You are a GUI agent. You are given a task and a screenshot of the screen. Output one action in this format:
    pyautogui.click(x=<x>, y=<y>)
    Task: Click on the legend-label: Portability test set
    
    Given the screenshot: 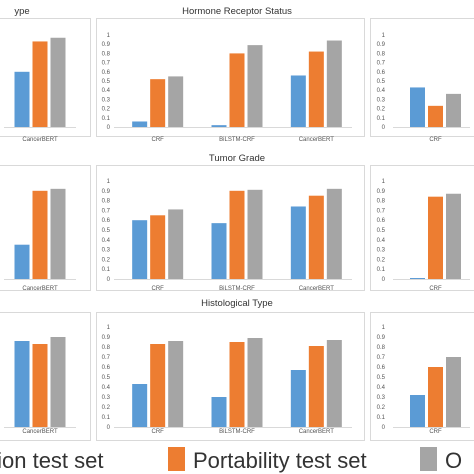 What is the action you would take?
    pyautogui.click(x=280, y=460)
    